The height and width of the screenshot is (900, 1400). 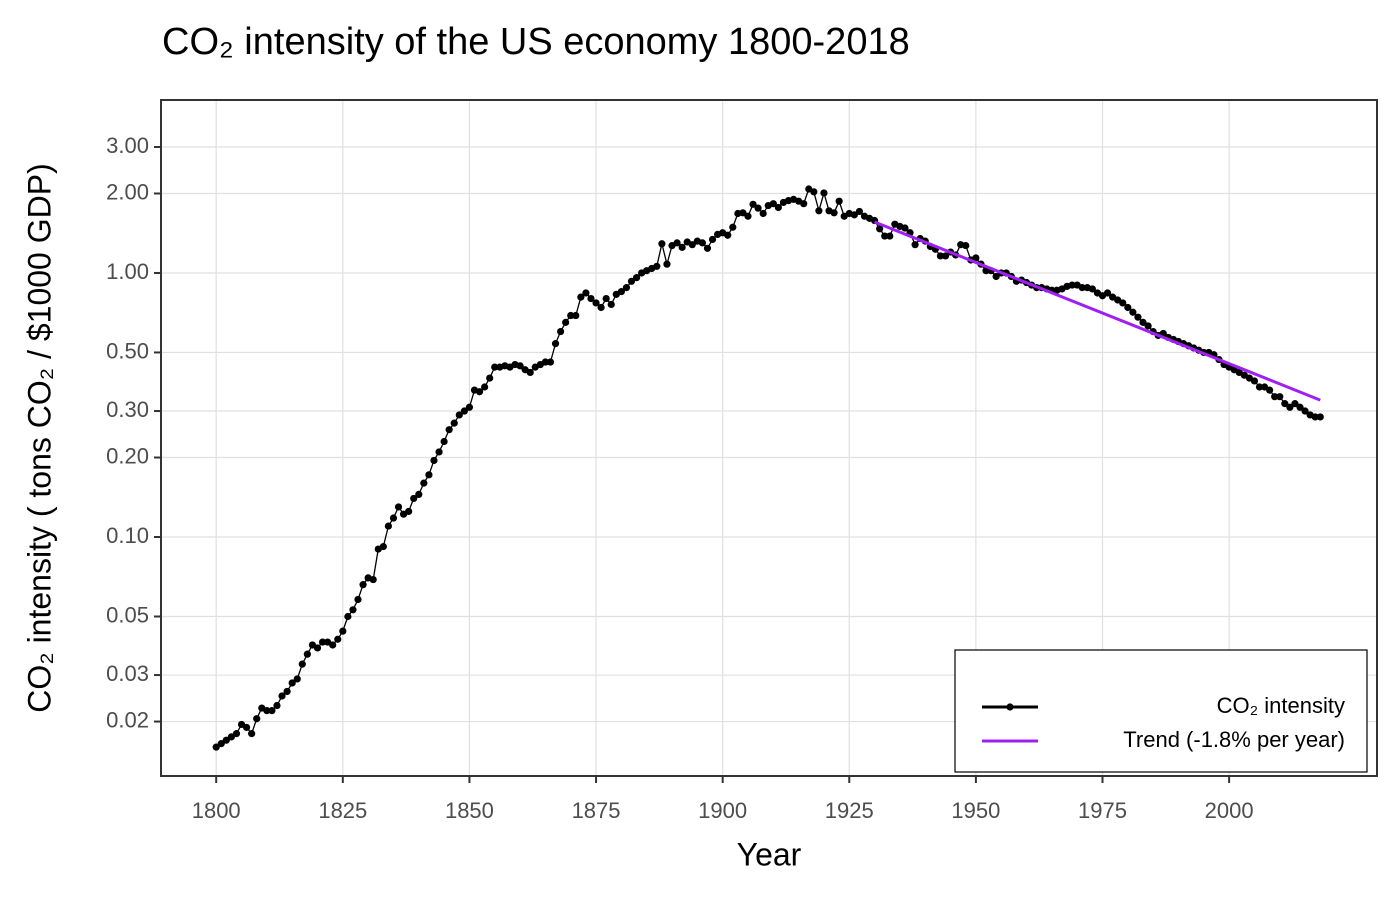 I want to click on y-tick-label: 0.03, so click(x=127, y=673).